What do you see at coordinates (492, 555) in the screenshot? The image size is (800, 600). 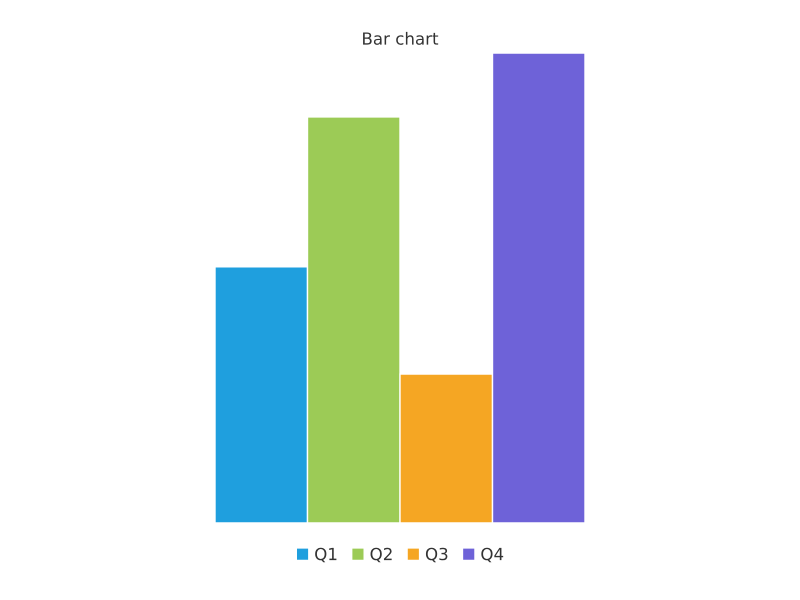 I see `legend-label: Q4` at bounding box center [492, 555].